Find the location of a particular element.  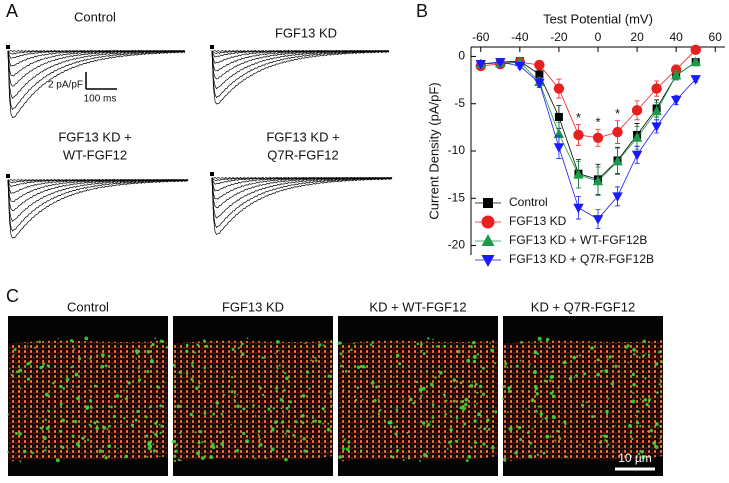

y-tick-label: -15 is located at coordinates (457, 197).